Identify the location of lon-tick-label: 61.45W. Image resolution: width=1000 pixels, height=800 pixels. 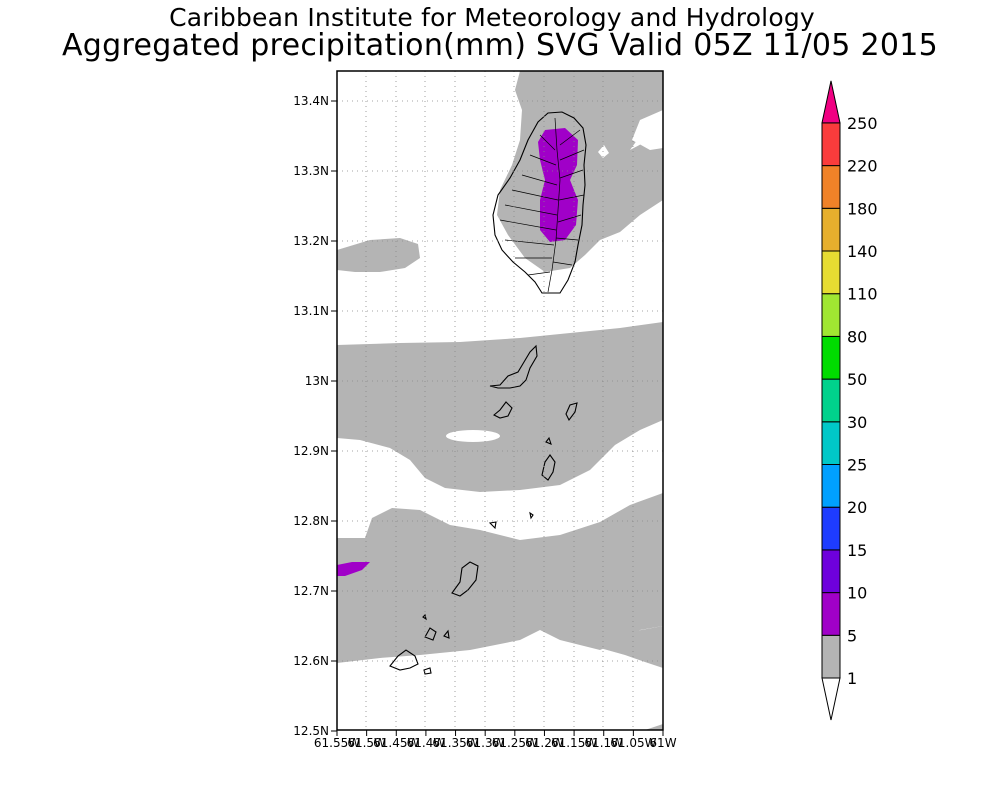
(396, 743).